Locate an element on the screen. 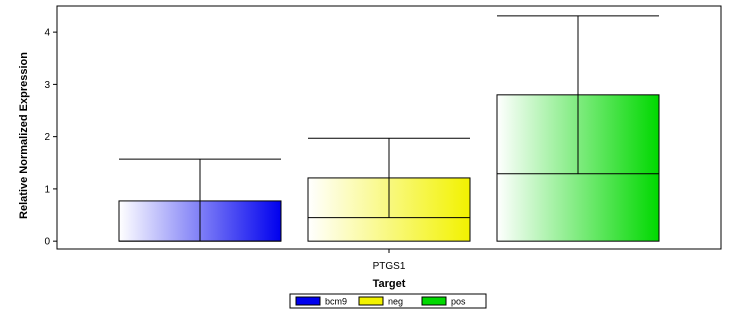 The width and height of the screenshot is (748, 326). y-tick-label: 2 is located at coordinates (47, 137).